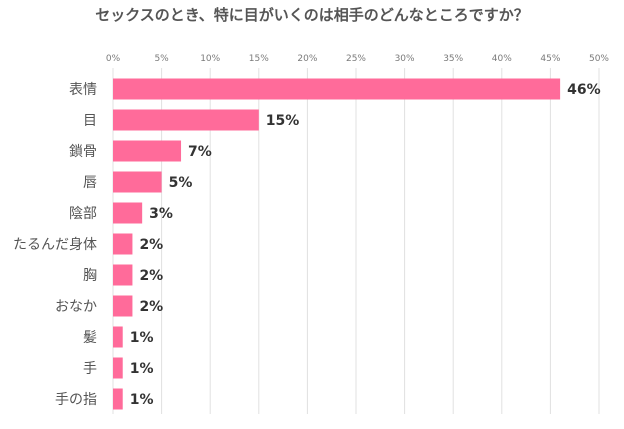 This screenshot has width=624, height=429. I want to click on data-label: 15%, so click(283, 121).